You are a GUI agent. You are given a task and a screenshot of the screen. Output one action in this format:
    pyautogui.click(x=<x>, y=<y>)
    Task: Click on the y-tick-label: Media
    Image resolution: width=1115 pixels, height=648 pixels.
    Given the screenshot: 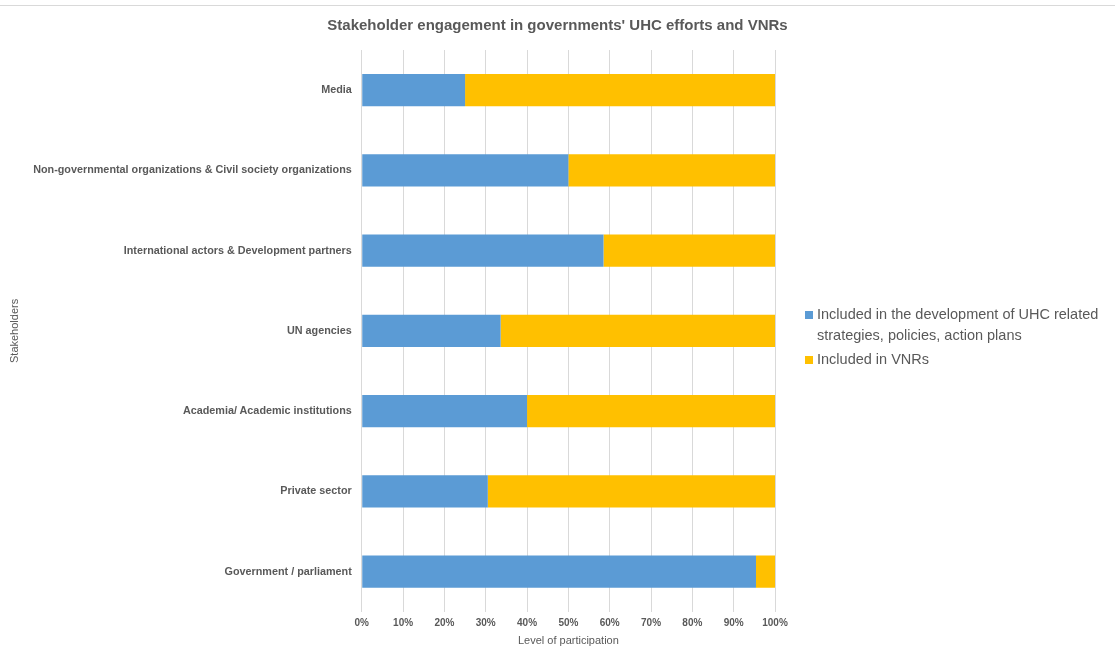 What is the action you would take?
    pyautogui.click(x=337, y=89)
    